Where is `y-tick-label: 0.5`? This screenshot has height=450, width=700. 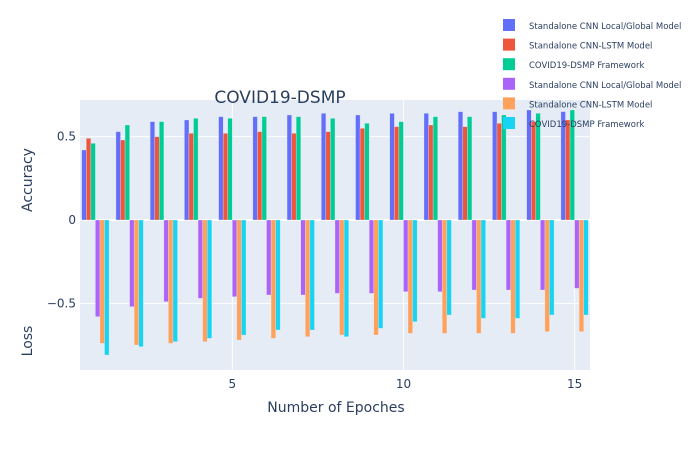
y-tick-label: 0.5 is located at coordinates (66, 137).